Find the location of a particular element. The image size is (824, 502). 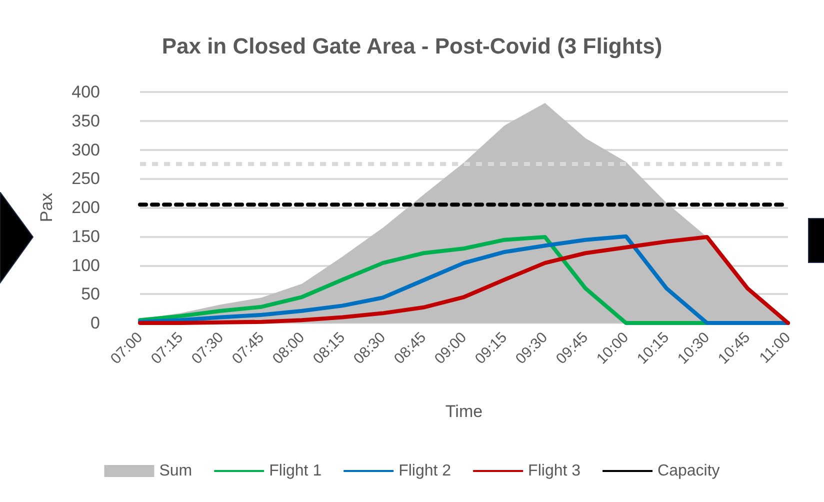

legend-label: Flight 2 is located at coordinates (425, 471).